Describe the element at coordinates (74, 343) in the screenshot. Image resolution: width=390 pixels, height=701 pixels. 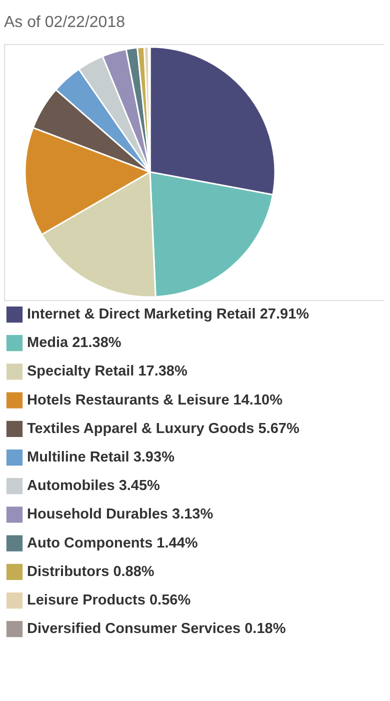
I see `legend-label: Media 21.38%` at that location.